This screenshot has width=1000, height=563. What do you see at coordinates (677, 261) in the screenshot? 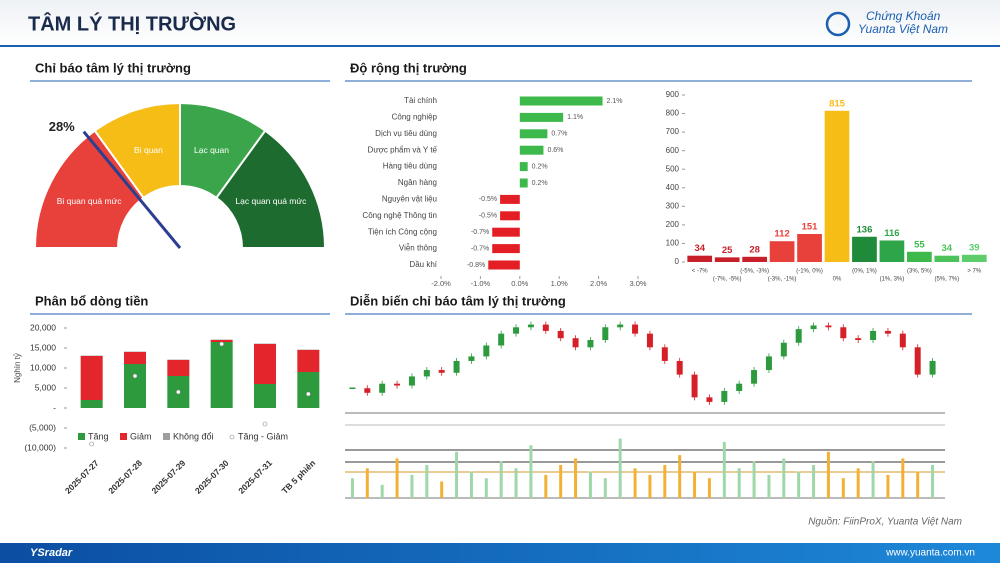
I see `y-tick-label: 0` at bounding box center [677, 261].